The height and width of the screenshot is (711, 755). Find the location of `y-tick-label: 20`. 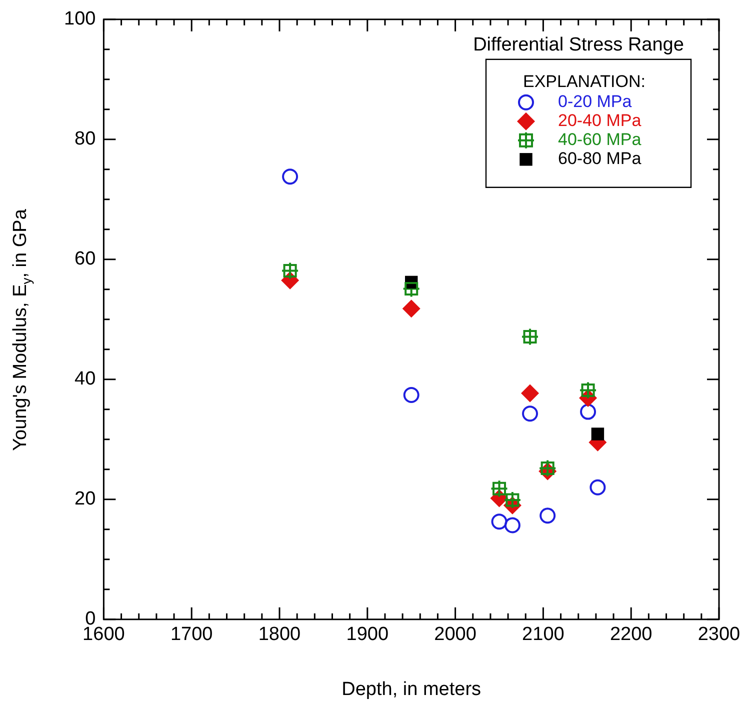

y-tick-label: 20 is located at coordinates (85, 499).